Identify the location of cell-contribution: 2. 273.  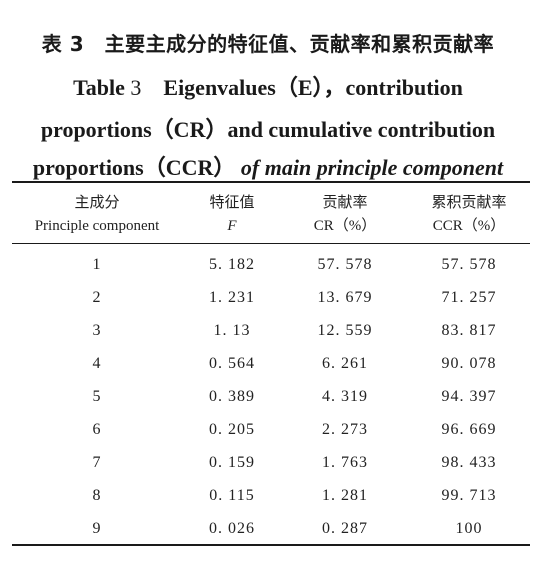
(345, 429).